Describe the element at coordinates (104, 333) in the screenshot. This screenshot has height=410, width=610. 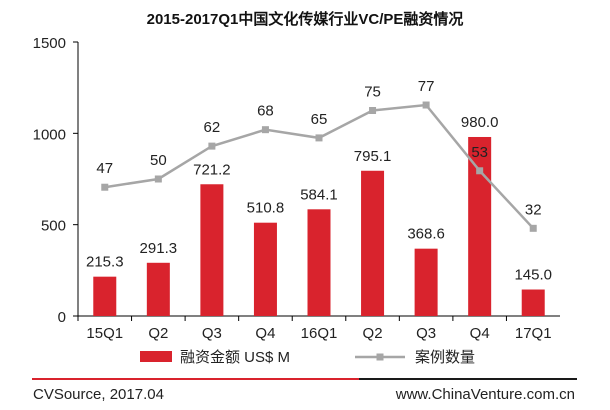
I see `x-tick-label: 15Q1` at that location.